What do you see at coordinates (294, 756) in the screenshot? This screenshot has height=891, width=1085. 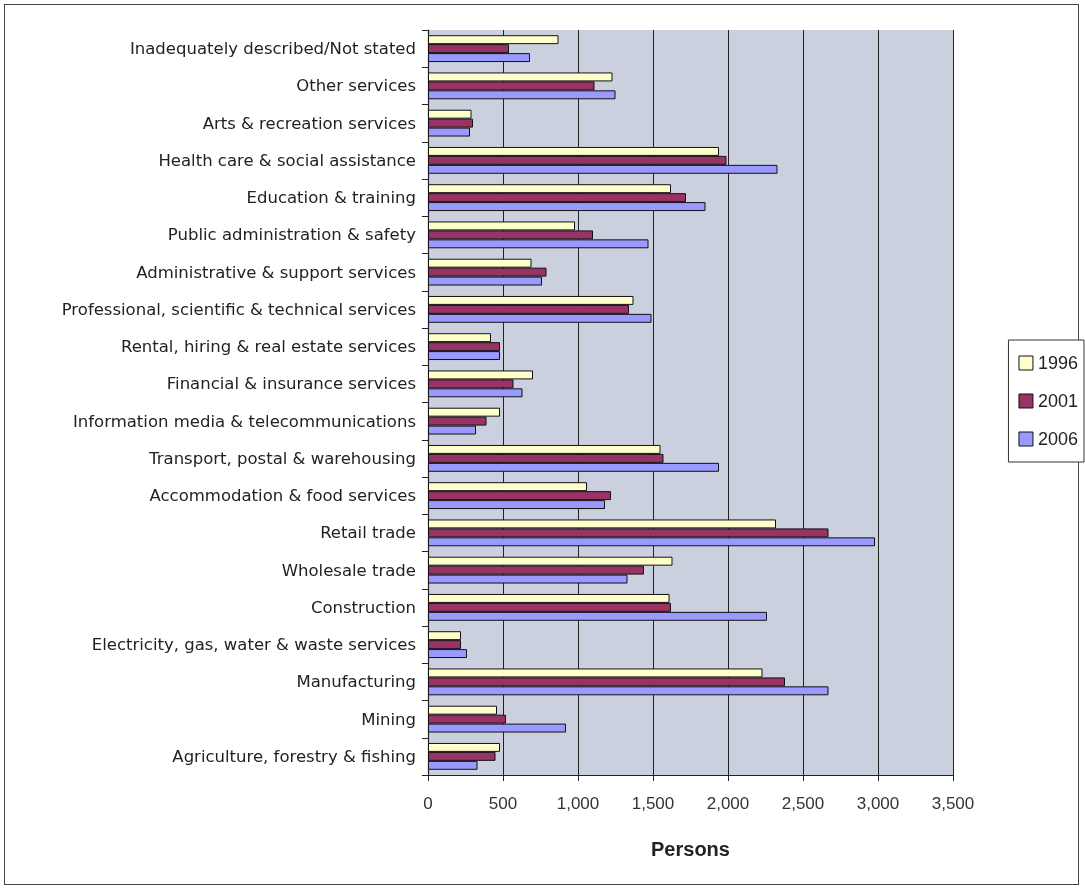 I see `y-tick-label: Agriculture, forestry & fishing` at bounding box center [294, 756].